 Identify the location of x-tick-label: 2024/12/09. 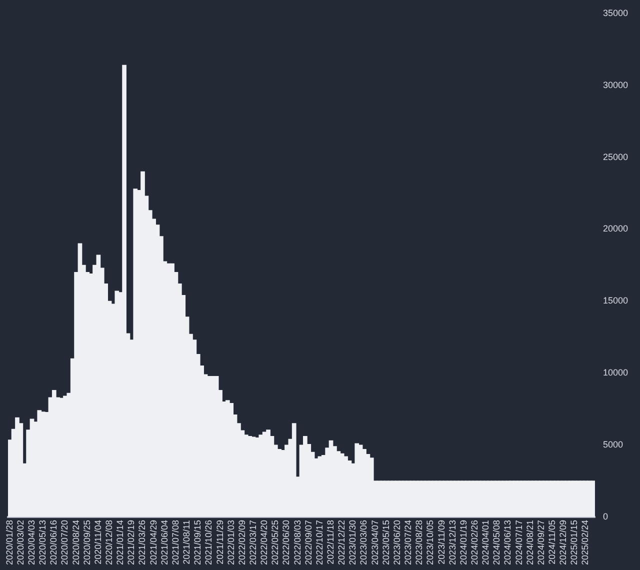
(563, 543).